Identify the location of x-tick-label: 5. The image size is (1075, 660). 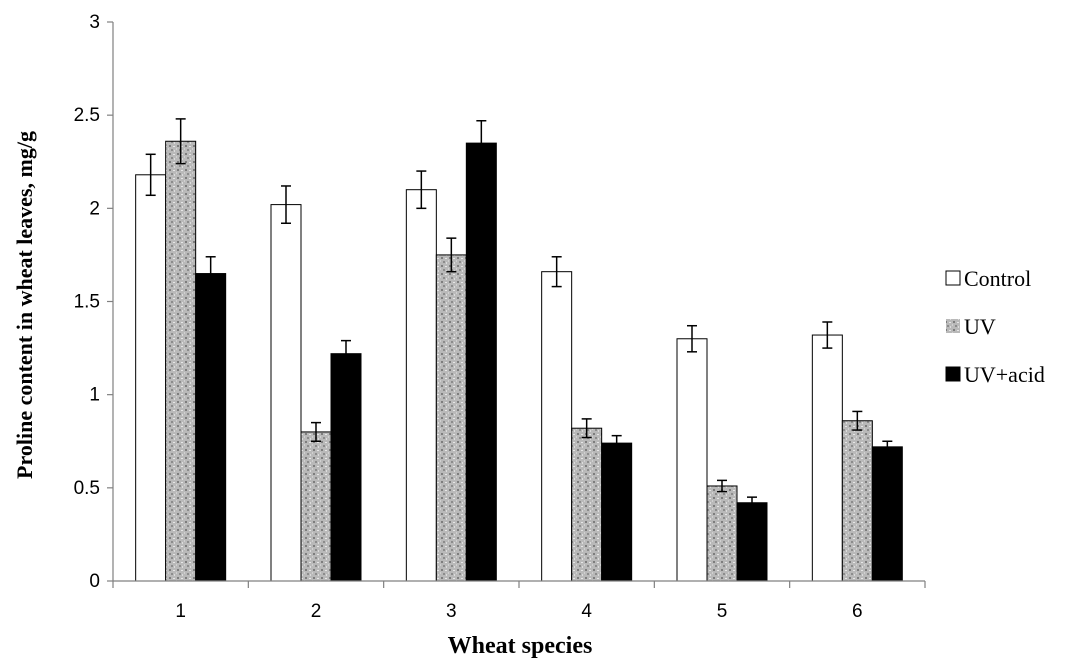
(722, 611).